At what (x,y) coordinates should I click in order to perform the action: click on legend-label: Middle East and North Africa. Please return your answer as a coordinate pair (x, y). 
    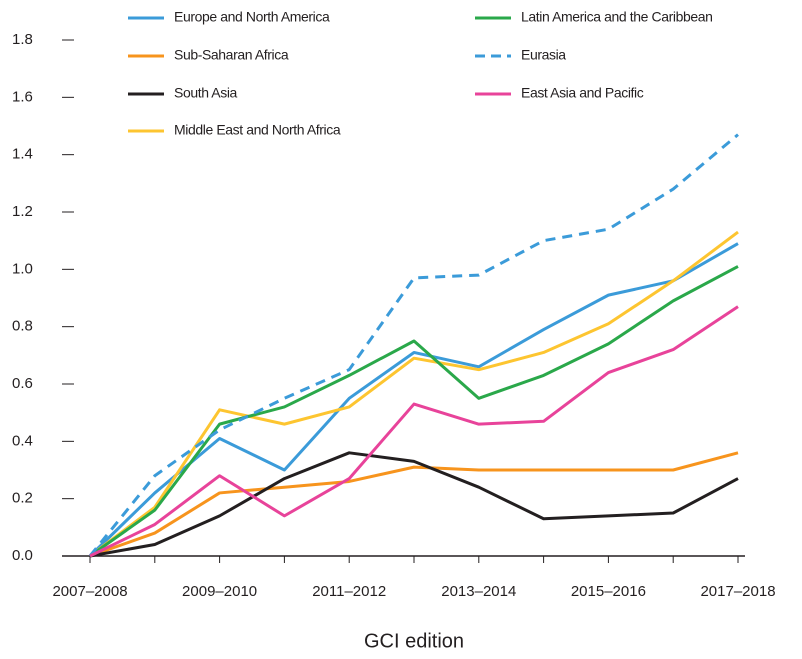
    Looking at the image, I should click on (257, 130).